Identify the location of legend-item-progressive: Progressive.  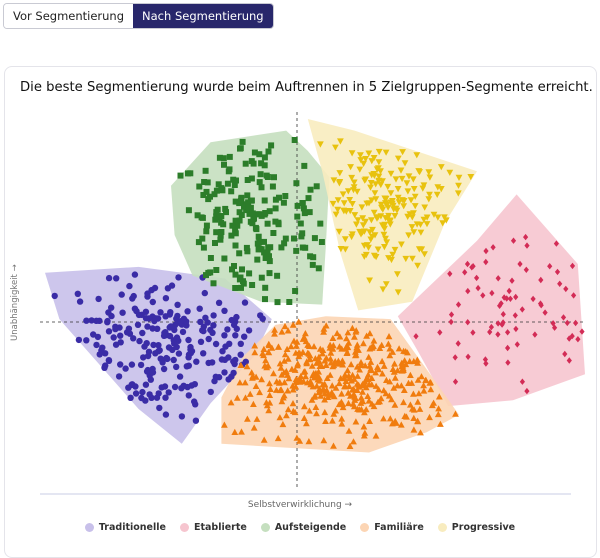
(476, 527).